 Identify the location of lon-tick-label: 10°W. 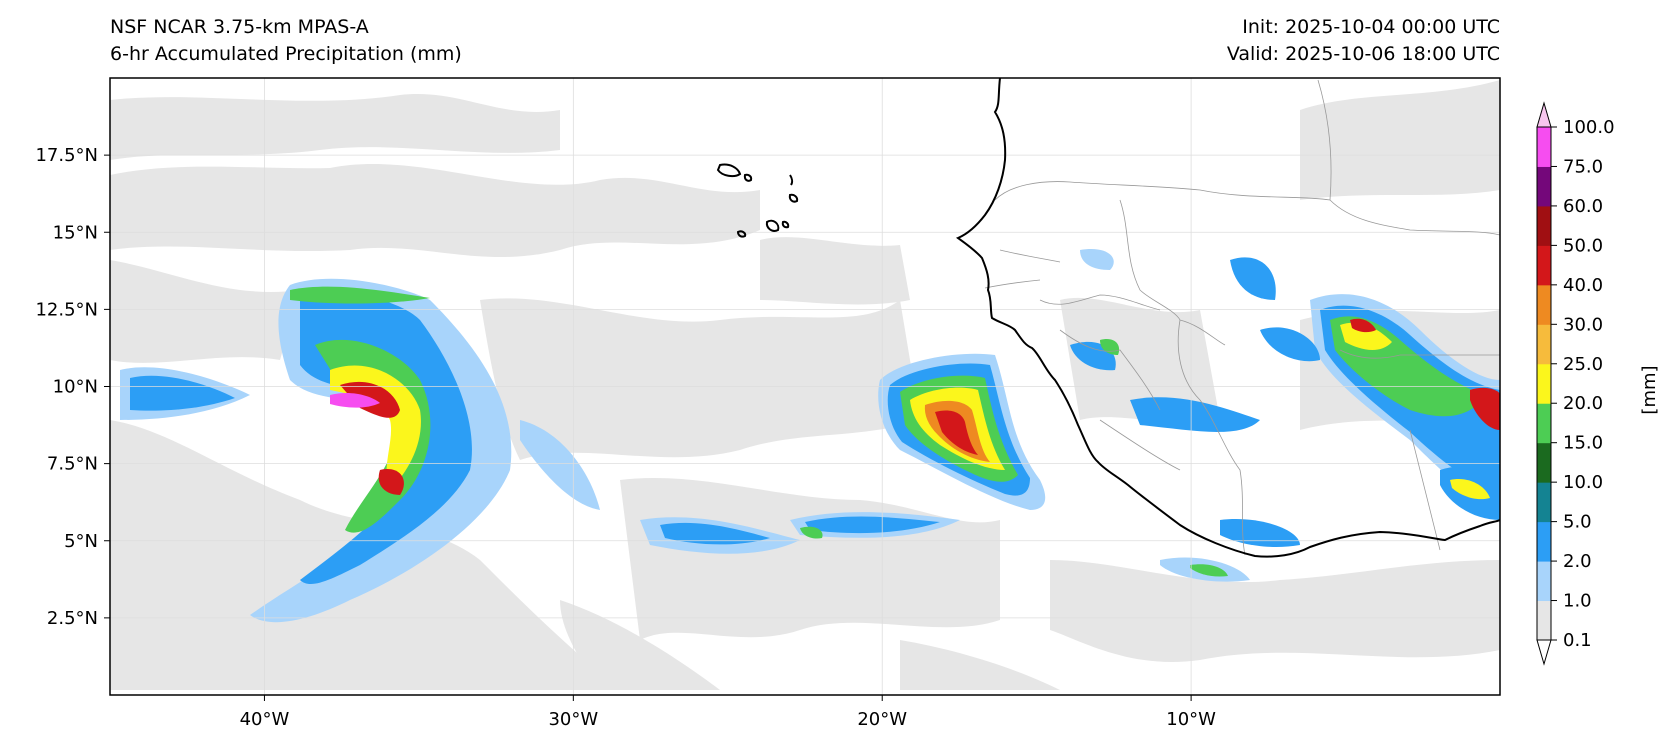
(1191, 719).